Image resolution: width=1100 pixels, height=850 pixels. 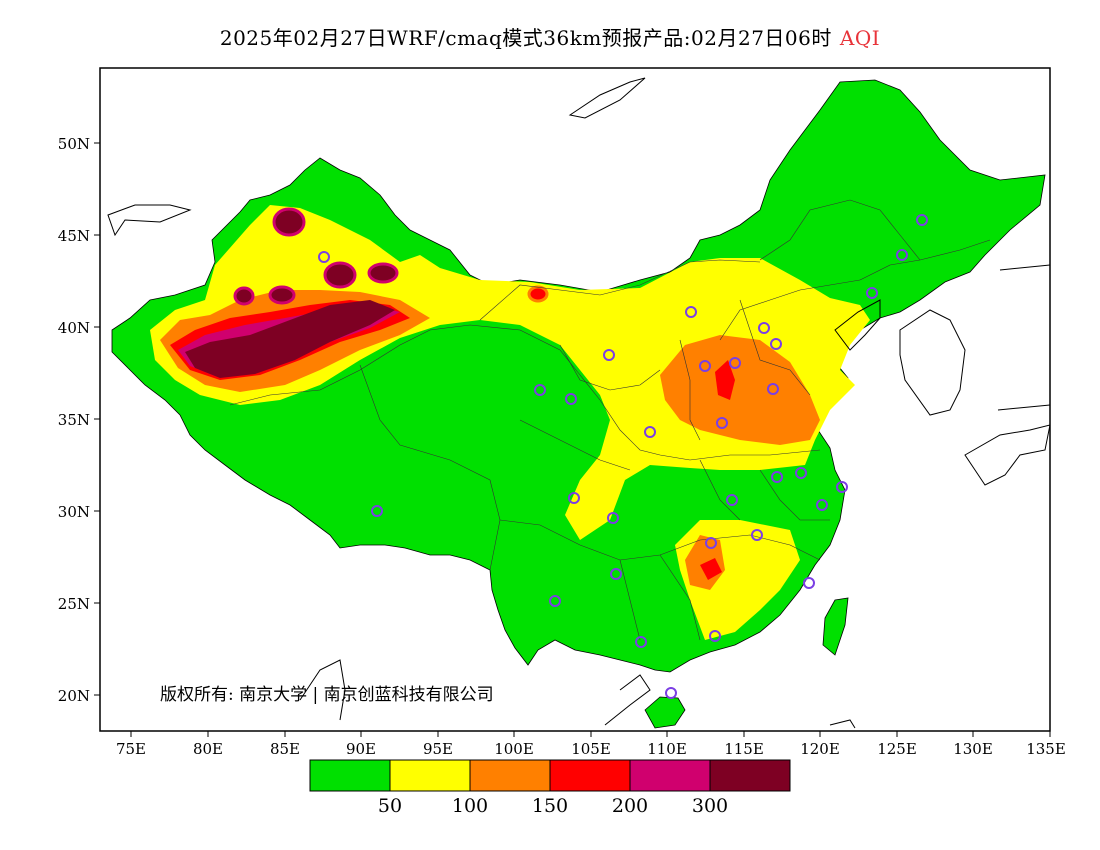 I want to click on lon-label: 90E, so click(x=361, y=749).